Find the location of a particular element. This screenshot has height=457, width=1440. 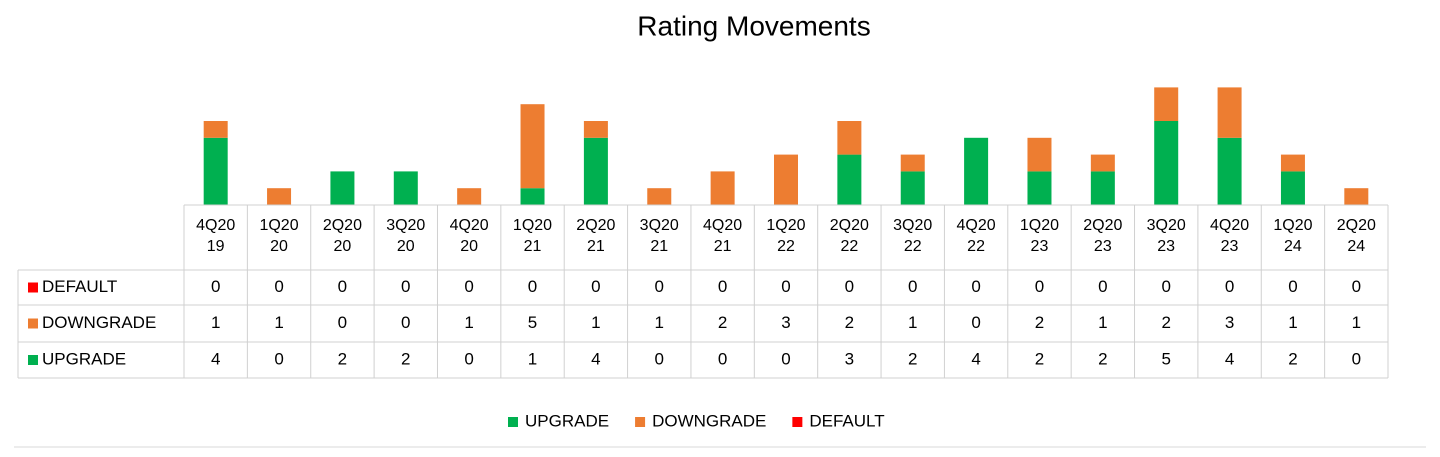

category-label: 2Q2020 is located at coordinates (342, 236).